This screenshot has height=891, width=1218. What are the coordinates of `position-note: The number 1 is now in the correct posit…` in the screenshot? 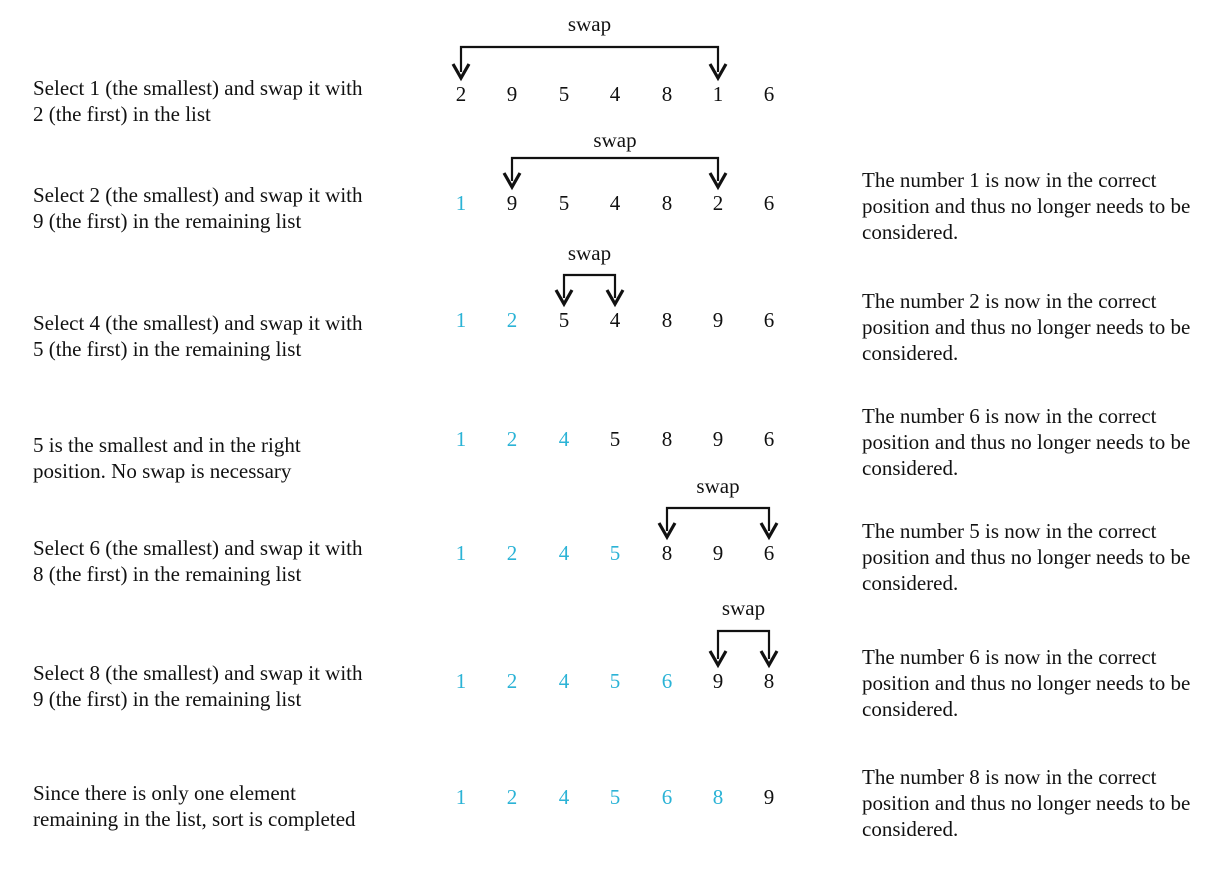 It's located at (1026, 206).